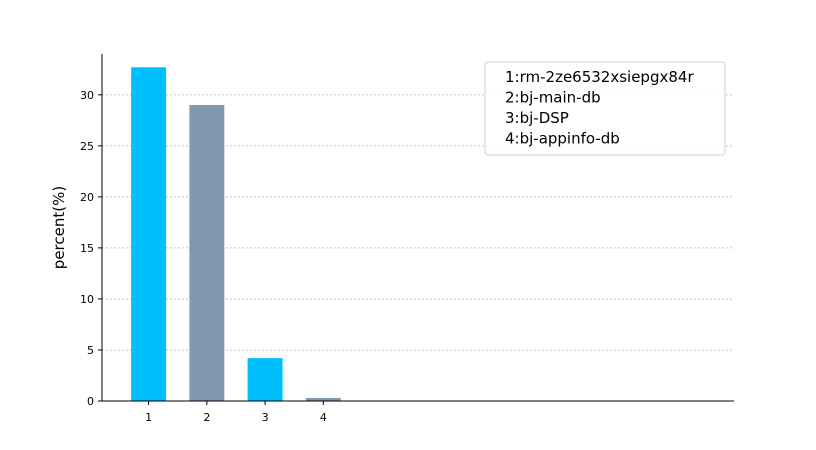  Describe the element at coordinates (553, 98) in the screenshot. I see `legend-entry-2: 2:bj-main-db` at that location.